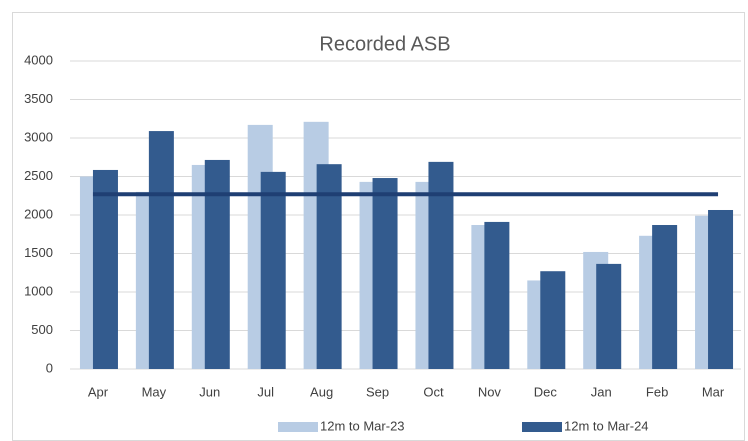 This screenshot has height=441, width=748. What do you see at coordinates (38, 252) in the screenshot?
I see `y-tick-label: 1500` at bounding box center [38, 252].